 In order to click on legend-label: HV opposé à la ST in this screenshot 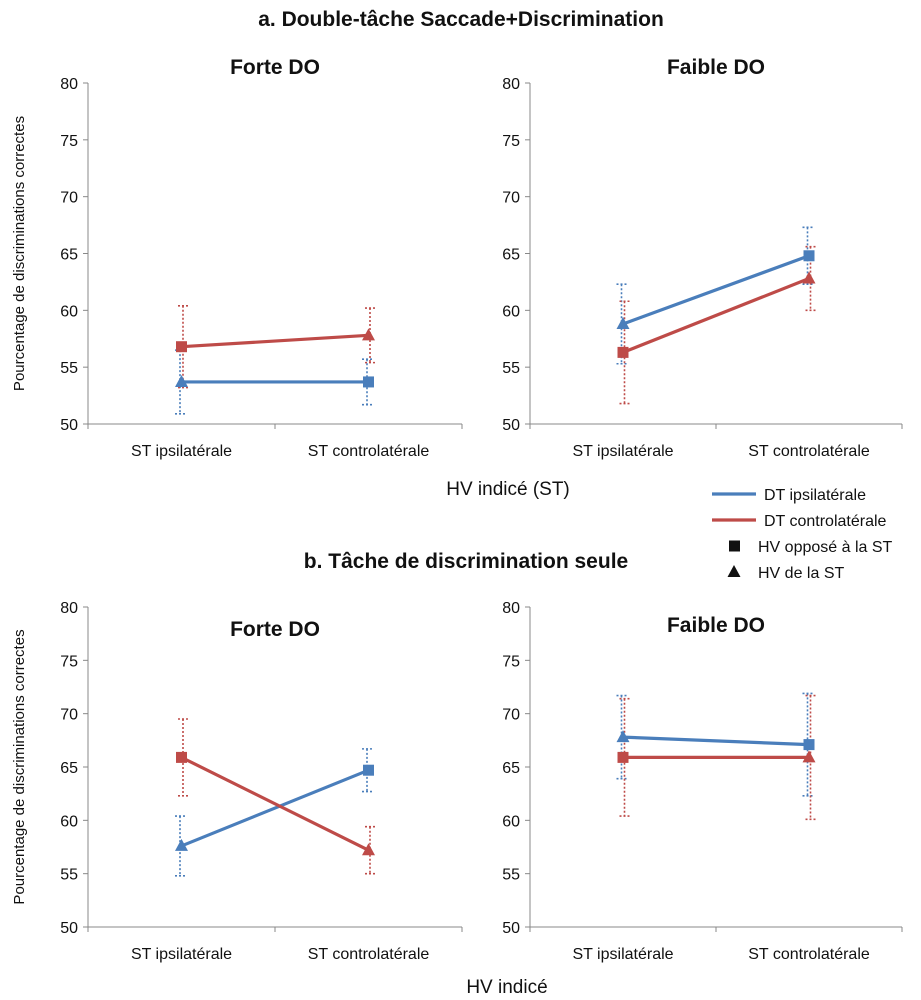, I will do `click(825, 547)`.